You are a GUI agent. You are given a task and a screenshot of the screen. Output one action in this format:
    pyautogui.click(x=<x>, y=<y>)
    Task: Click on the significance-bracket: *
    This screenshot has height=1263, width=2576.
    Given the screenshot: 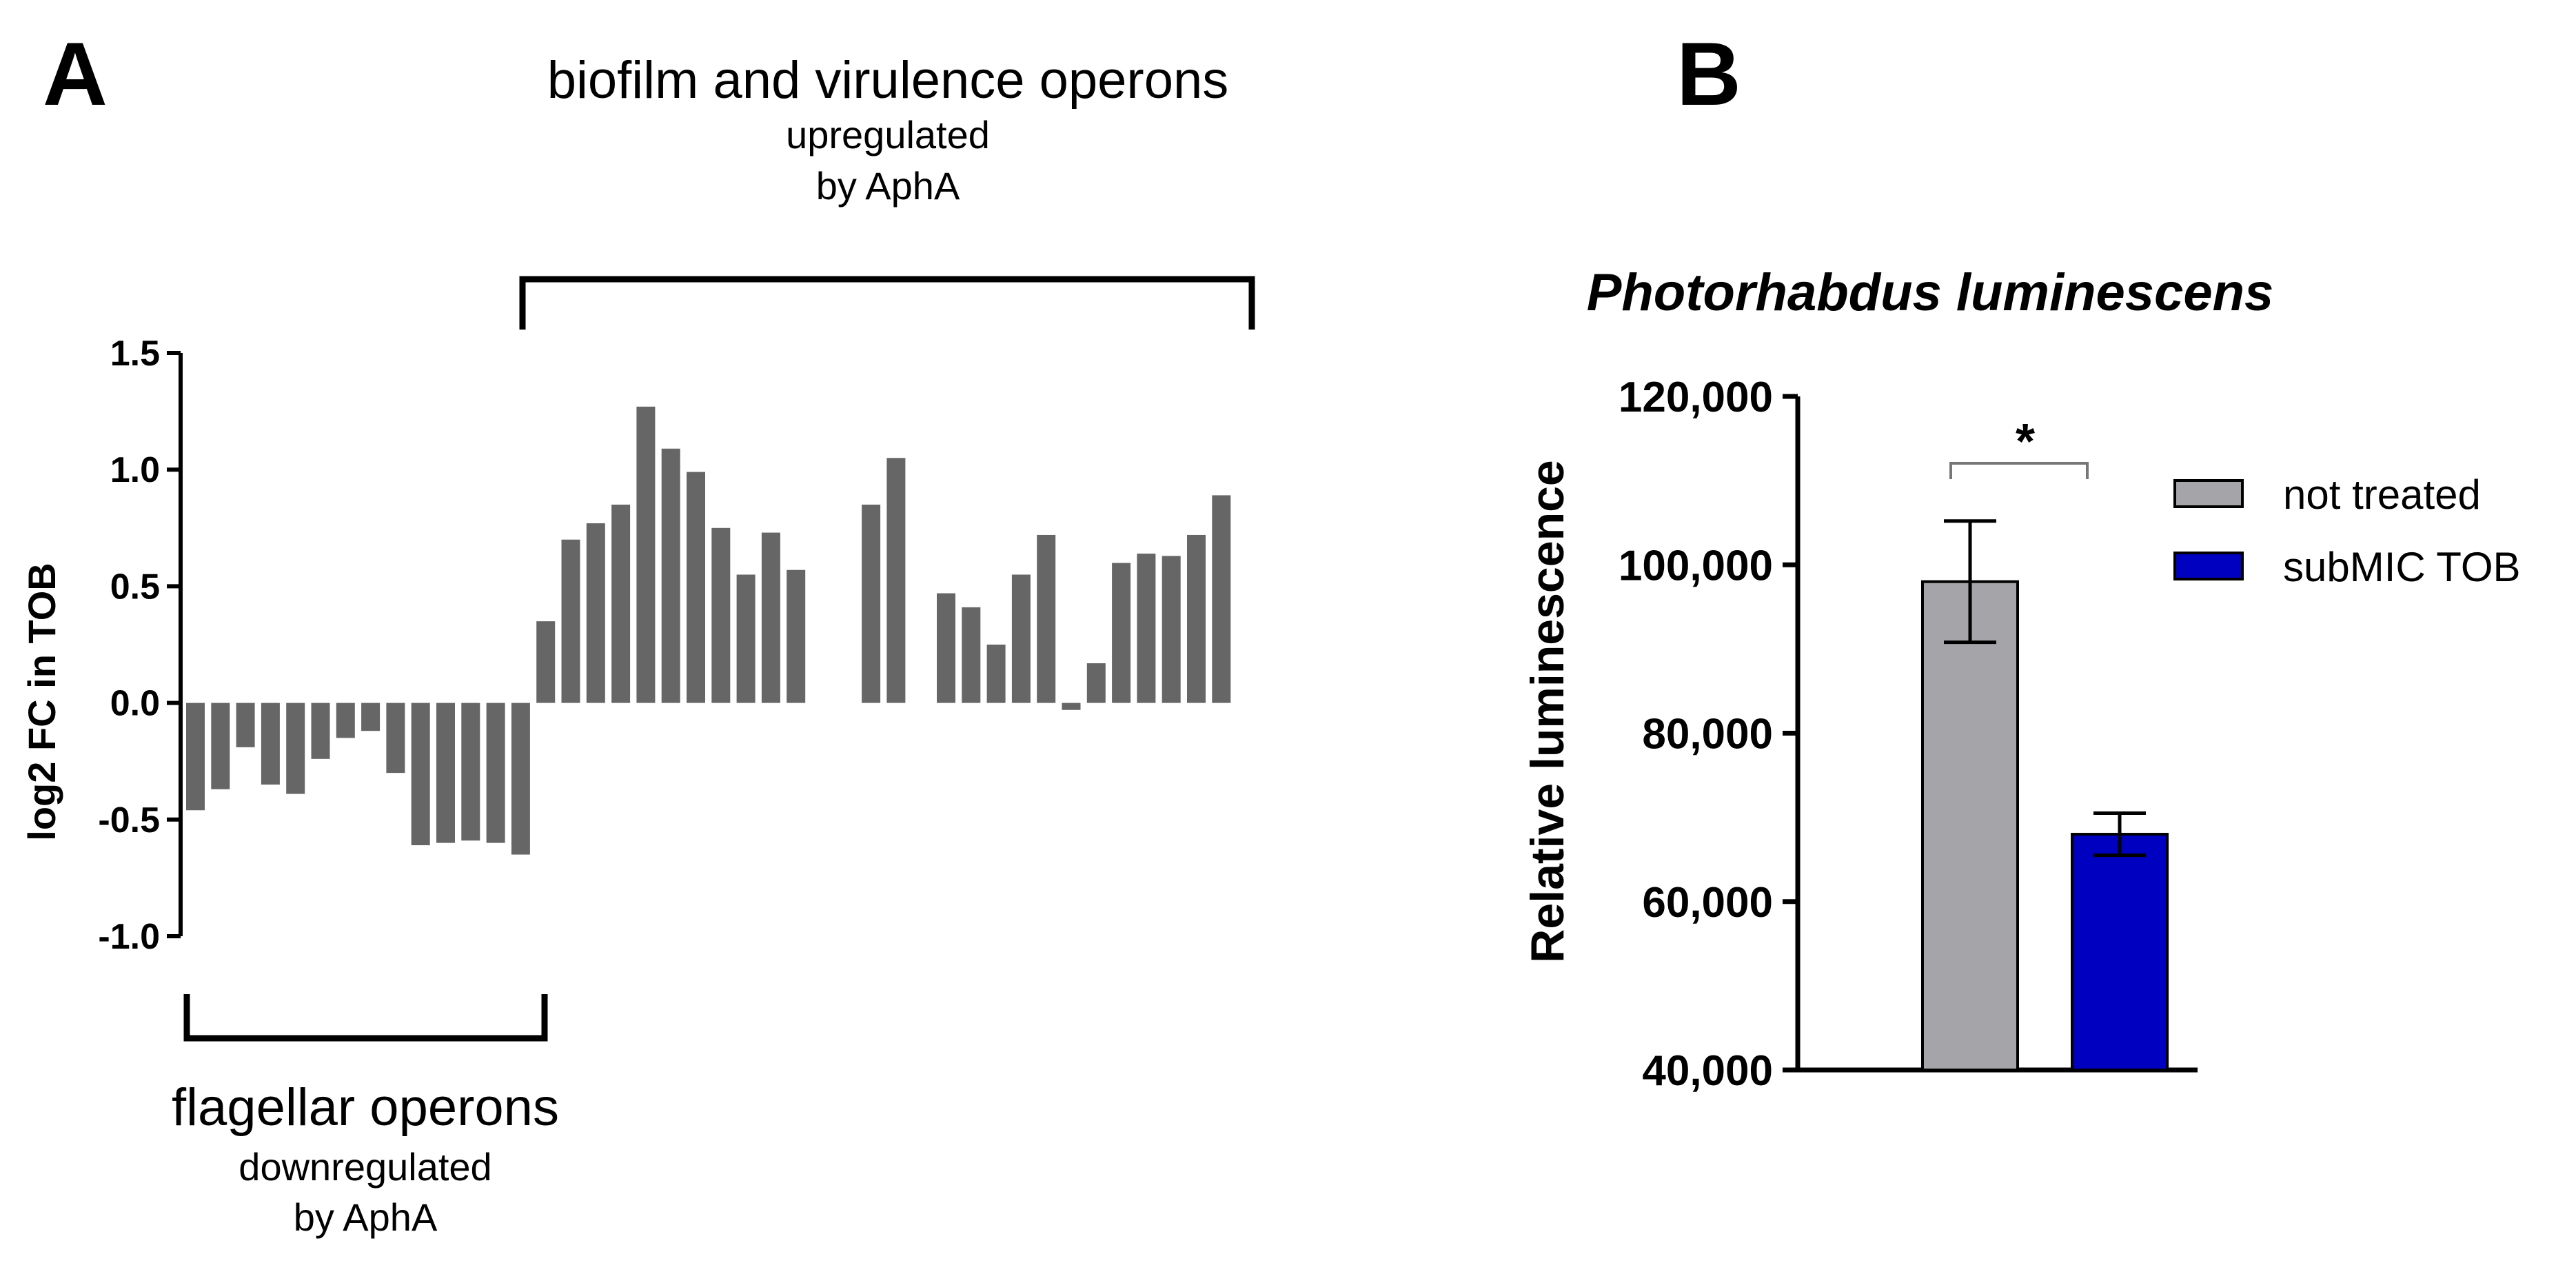 What is the action you would take?
    pyautogui.click(x=2019, y=446)
    